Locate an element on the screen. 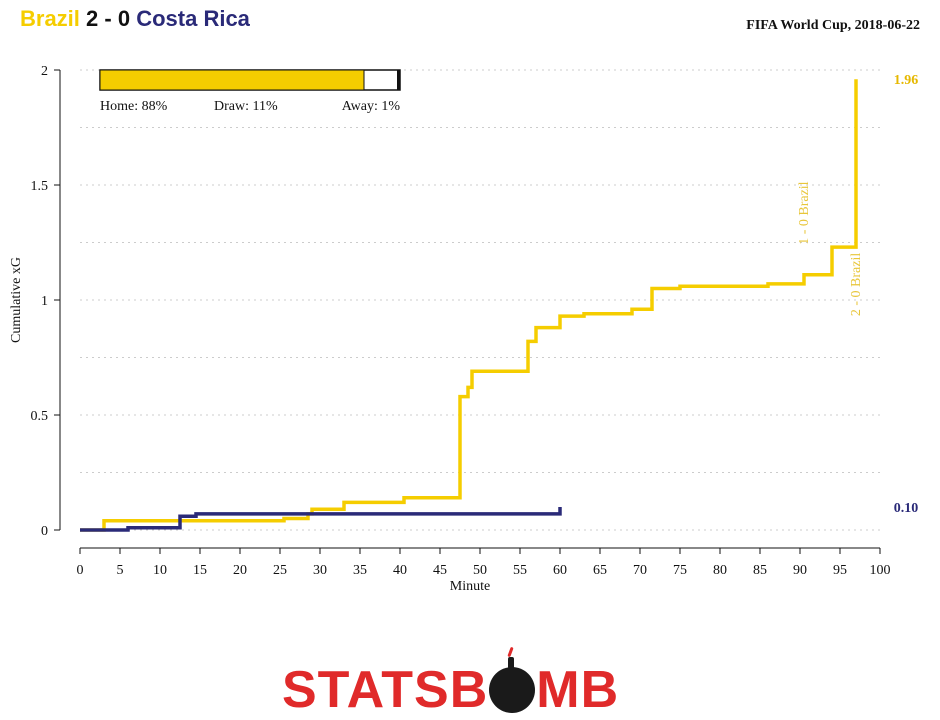  x-tick-label: 55 is located at coordinates (520, 570).